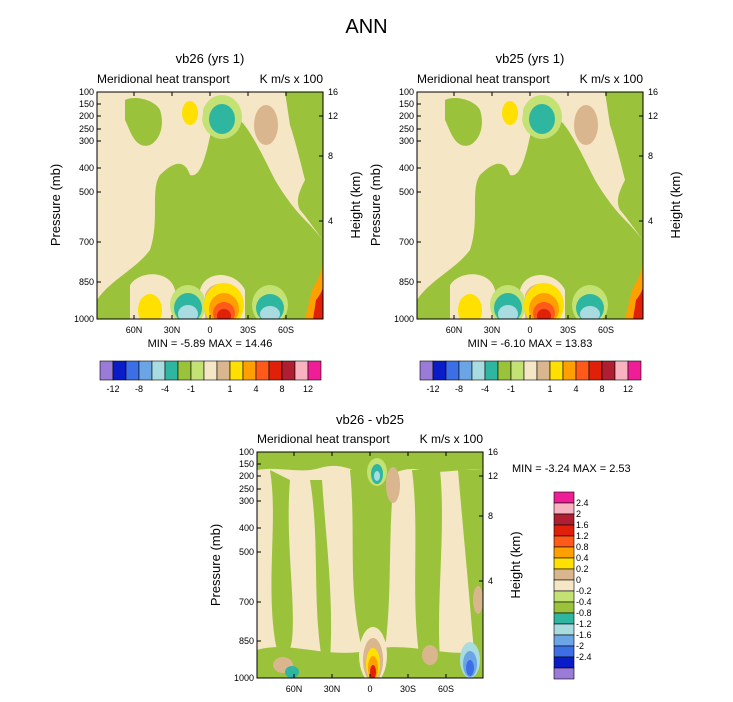 The image size is (733, 702). Describe the element at coordinates (321, 570) in the screenshot. I see `contour-green-vertical-mid` at that location.